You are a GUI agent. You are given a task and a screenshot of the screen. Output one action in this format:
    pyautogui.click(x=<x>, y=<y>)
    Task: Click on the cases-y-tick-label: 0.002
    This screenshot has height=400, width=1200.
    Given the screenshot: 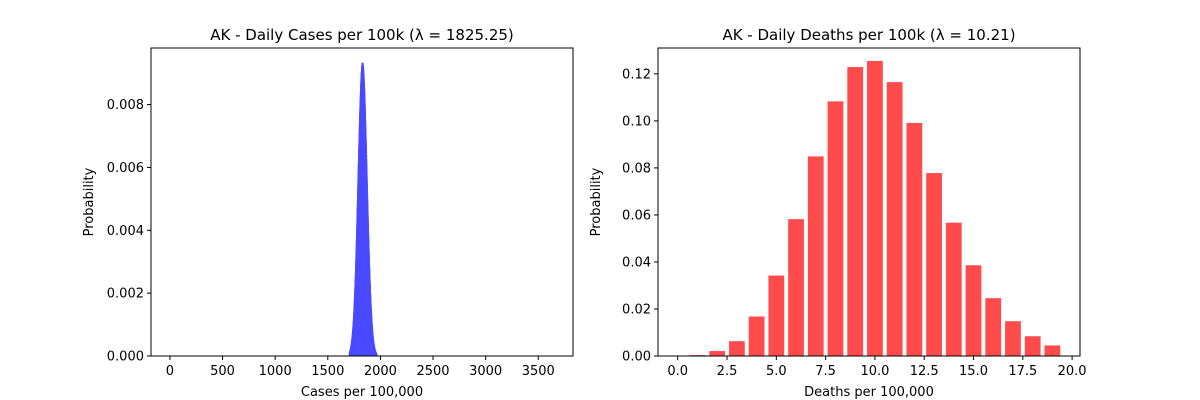 What is the action you would take?
    pyautogui.click(x=125, y=294)
    